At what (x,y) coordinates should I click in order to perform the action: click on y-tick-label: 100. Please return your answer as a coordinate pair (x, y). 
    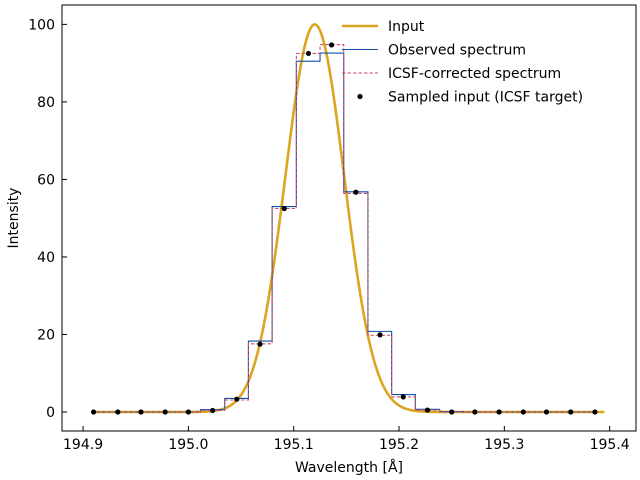
    Looking at the image, I should click on (41, 25).